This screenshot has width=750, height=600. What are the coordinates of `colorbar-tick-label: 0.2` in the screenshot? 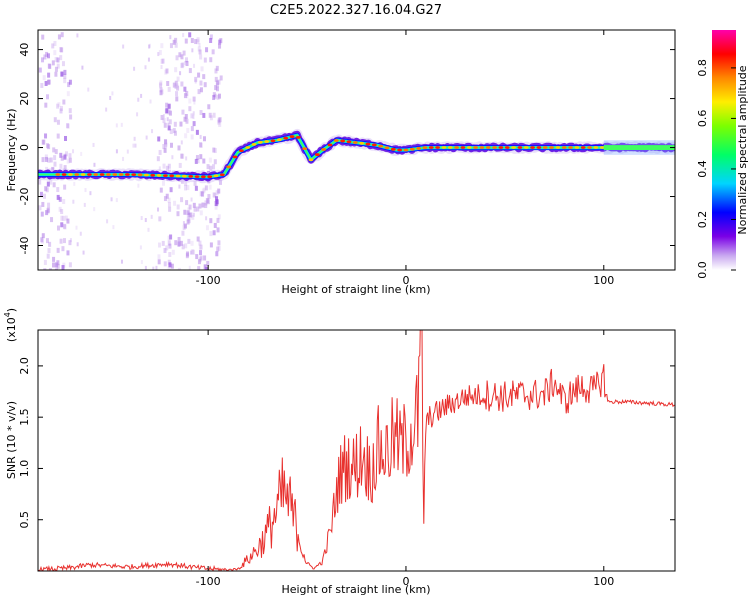 It's located at (702, 220).